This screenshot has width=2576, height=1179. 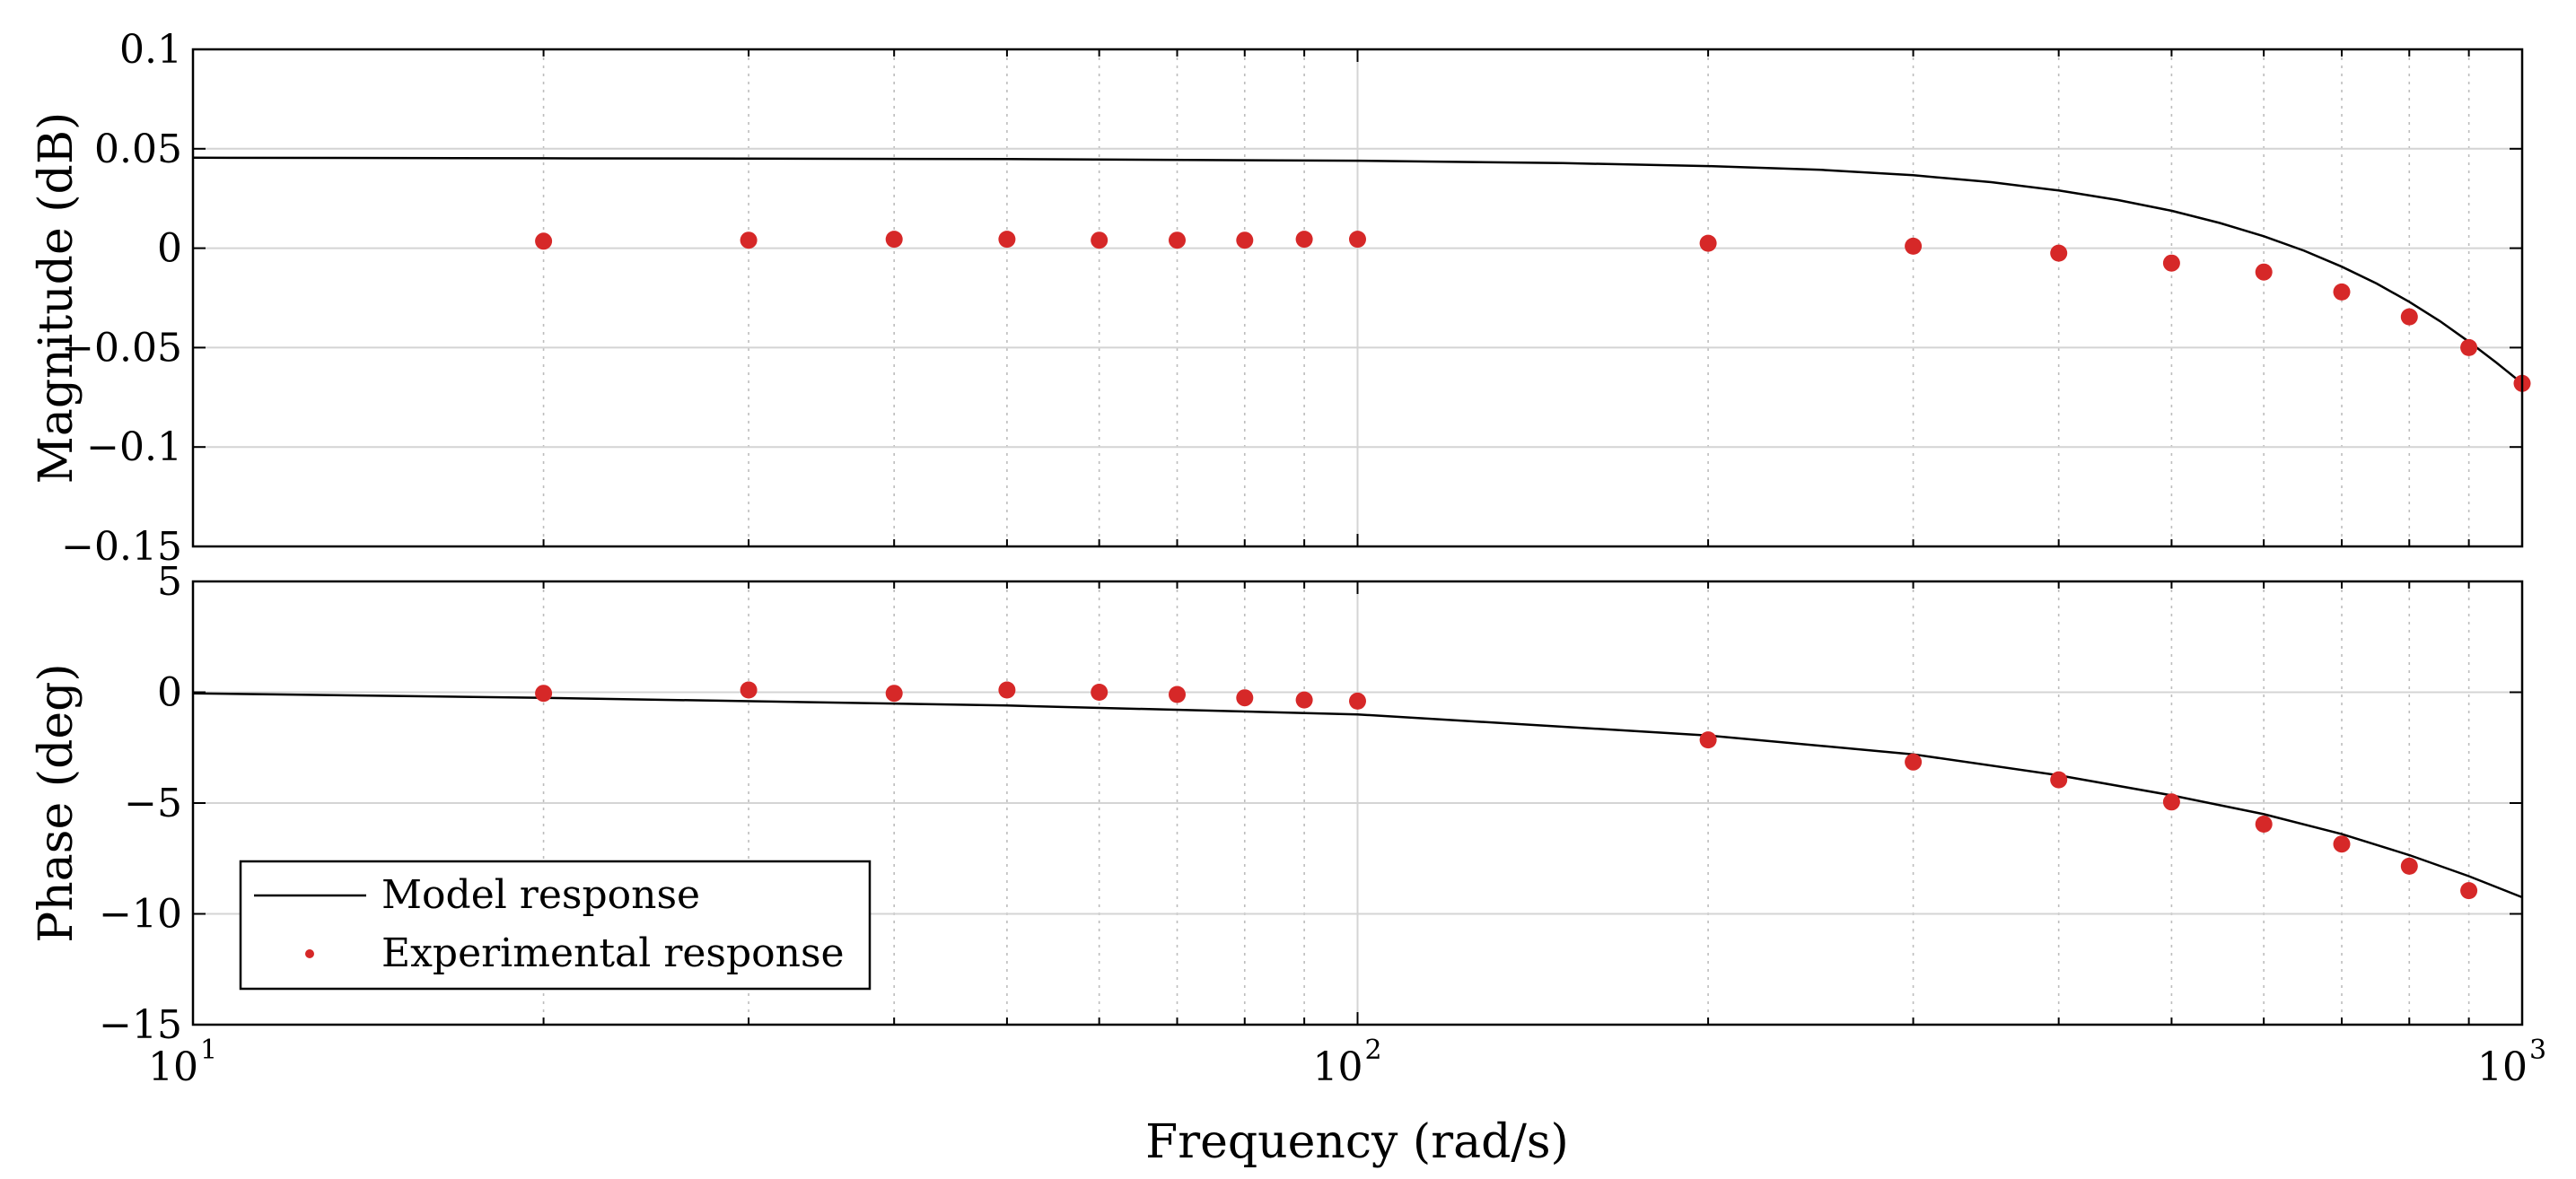 What do you see at coordinates (169, 582) in the screenshot?
I see `y-tick-label: 5` at bounding box center [169, 582].